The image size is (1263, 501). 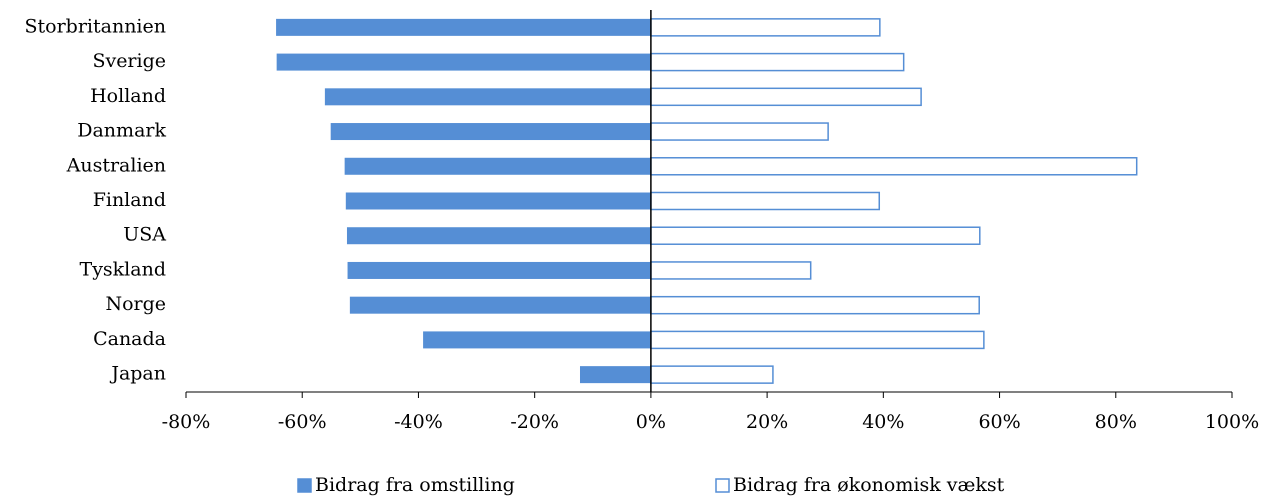 I want to click on x-tick-label: 60%, so click(x=999, y=422).